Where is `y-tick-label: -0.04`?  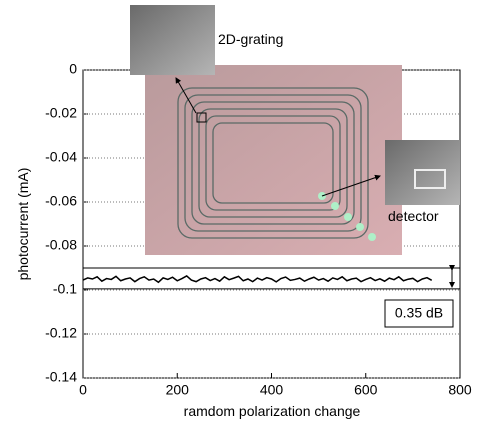 y-tick-label: -0.04 is located at coordinates (61, 157).